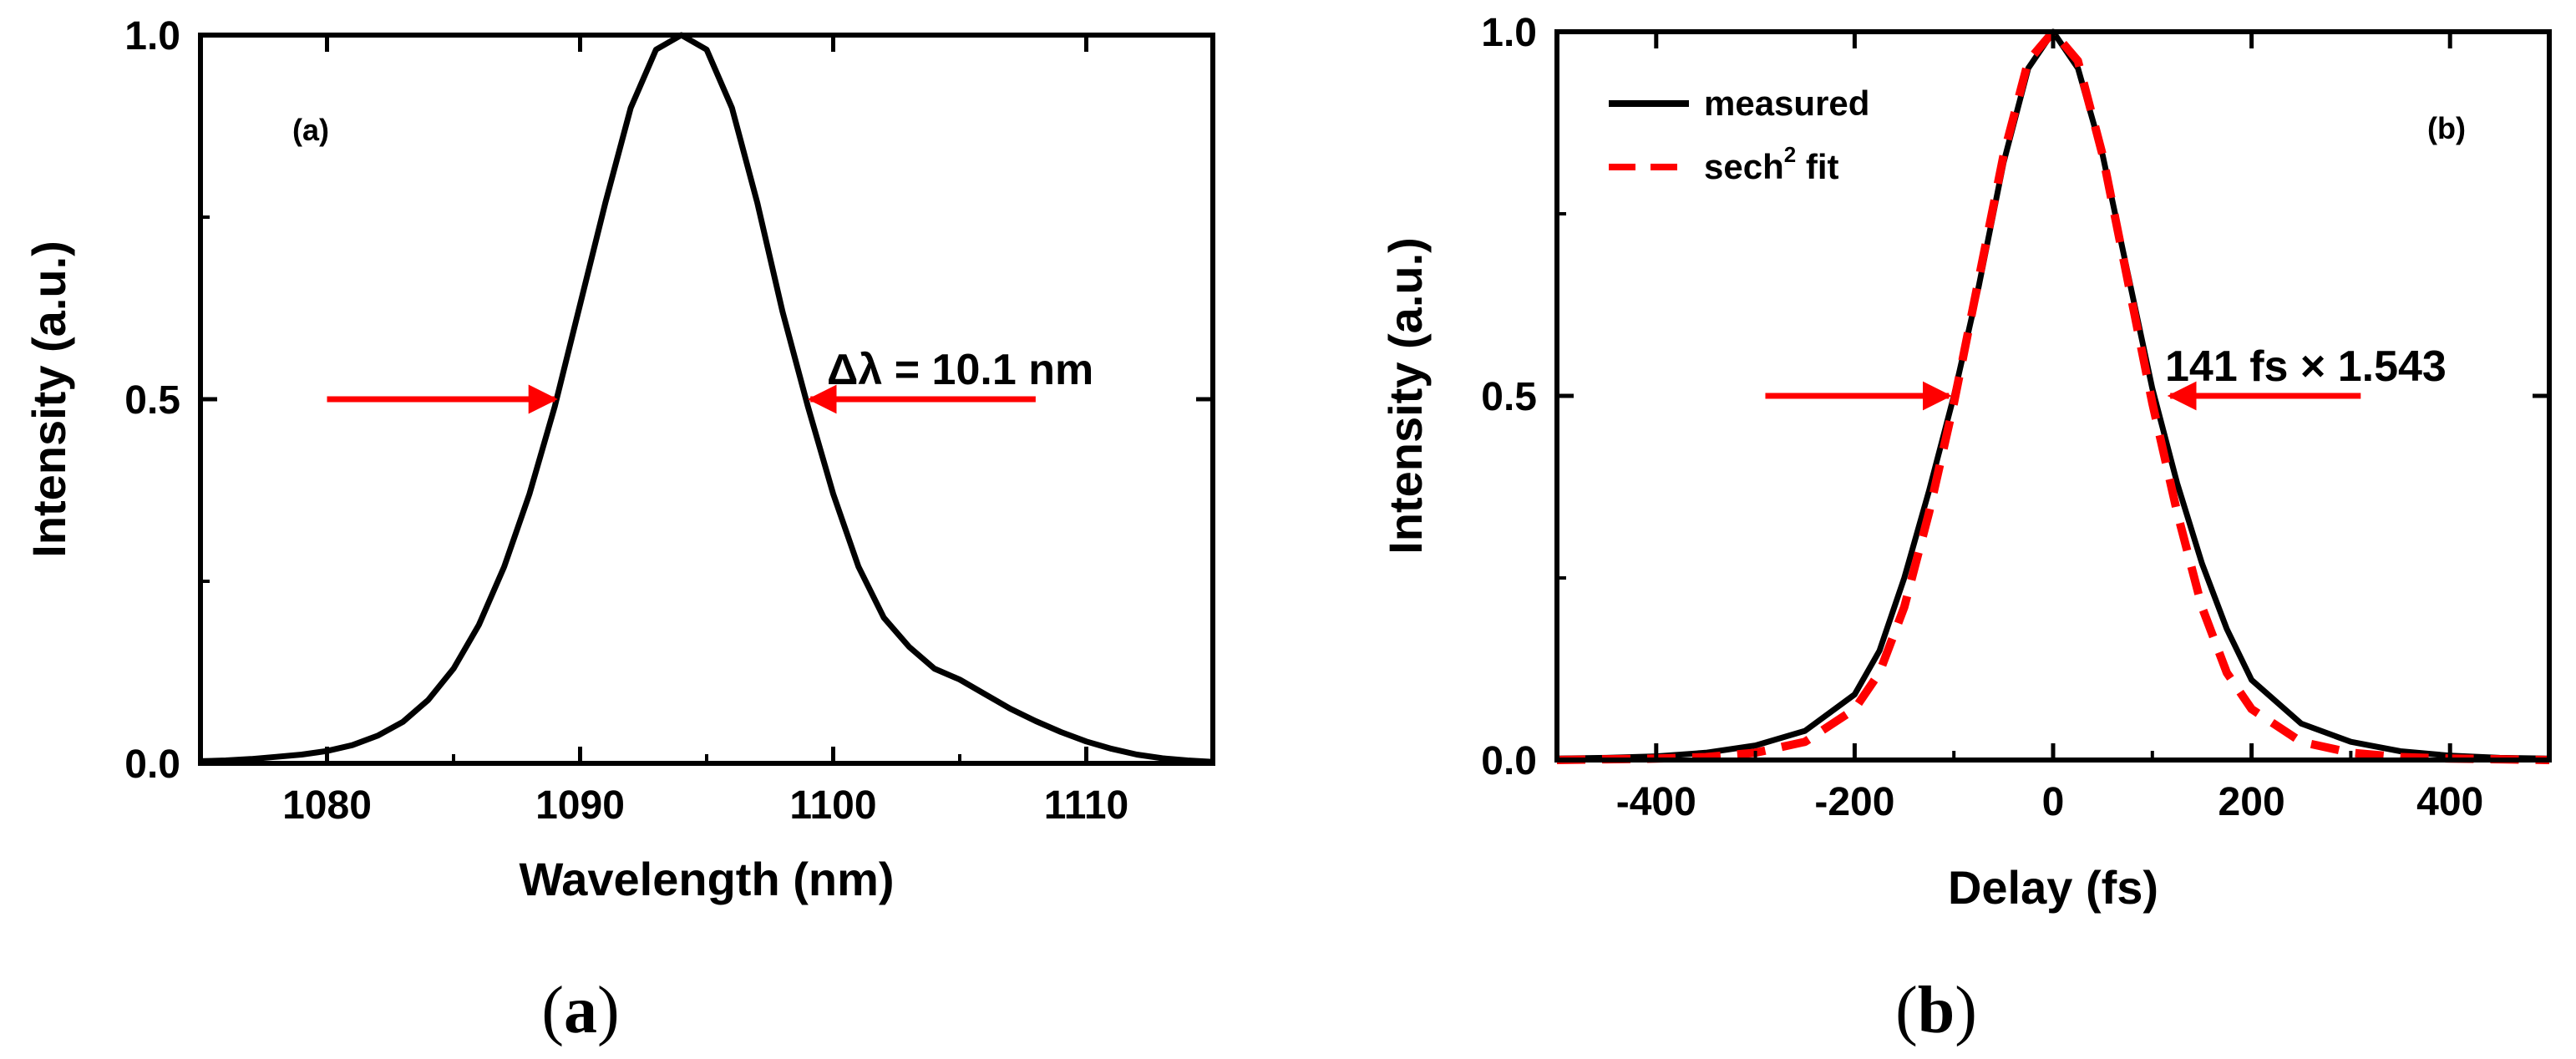  Describe the element at coordinates (2053, 887) in the screenshot. I see `xlabel-b: Delay (fs)` at that location.